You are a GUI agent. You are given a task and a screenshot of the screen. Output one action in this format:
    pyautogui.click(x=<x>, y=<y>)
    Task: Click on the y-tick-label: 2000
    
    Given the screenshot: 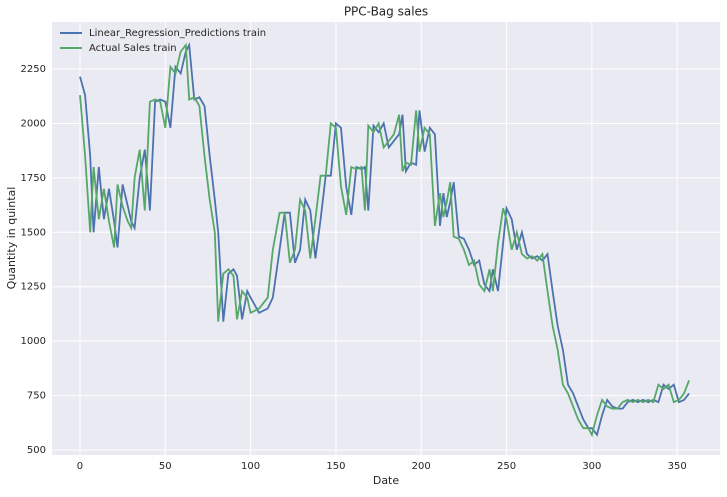 What is the action you would take?
    pyautogui.click(x=33, y=123)
    